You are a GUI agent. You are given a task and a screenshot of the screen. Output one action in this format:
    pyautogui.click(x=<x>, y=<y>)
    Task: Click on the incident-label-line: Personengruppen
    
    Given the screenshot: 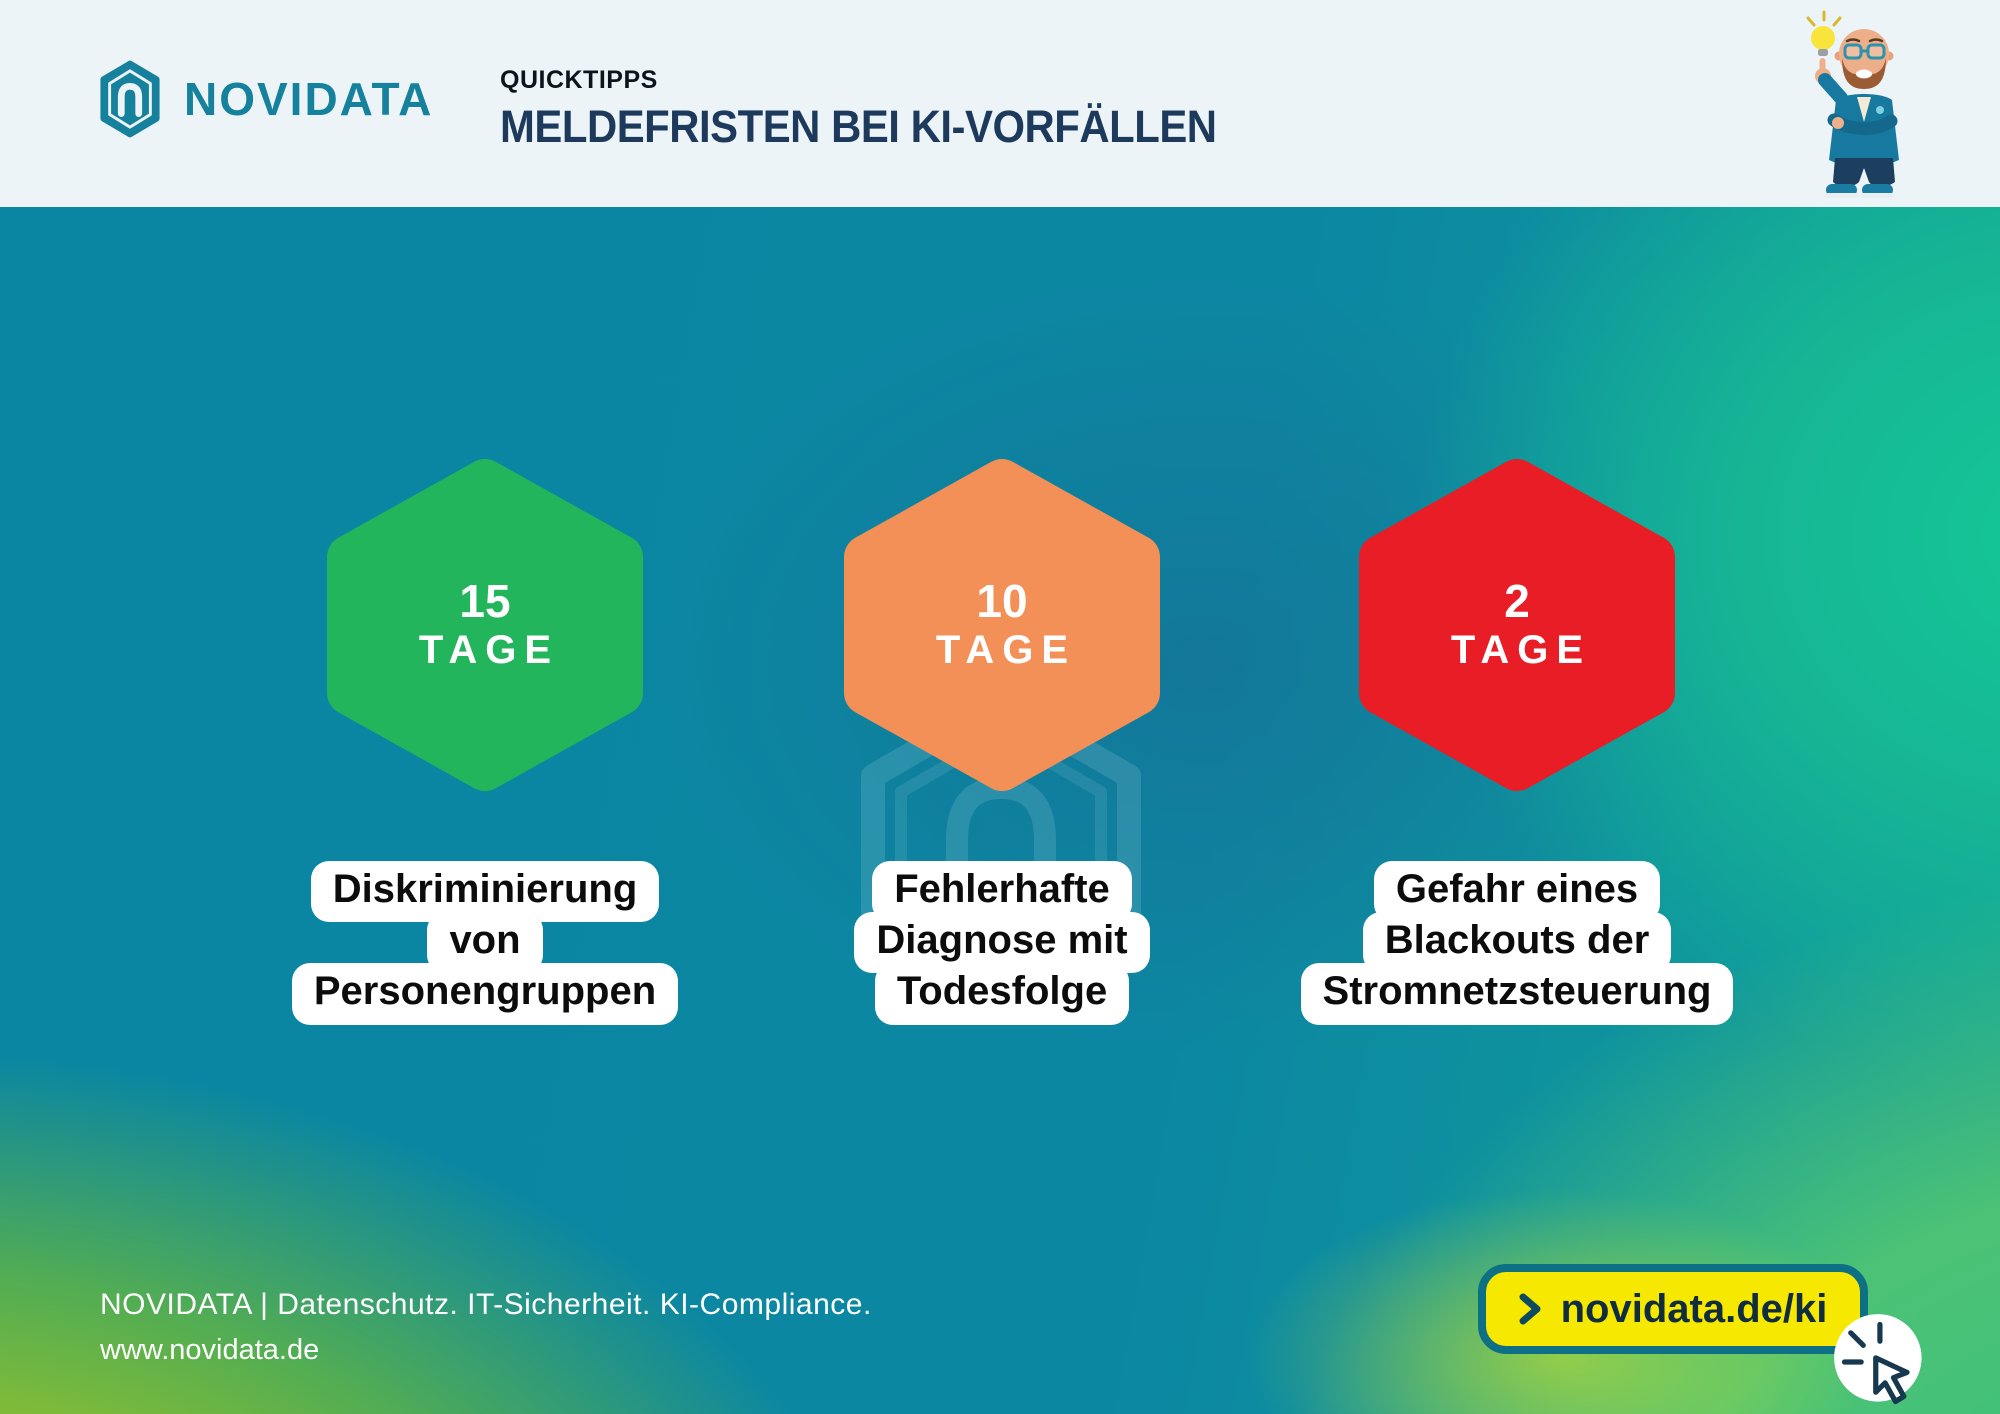 What is the action you would take?
    pyautogui.click(x=485, y=994)
    